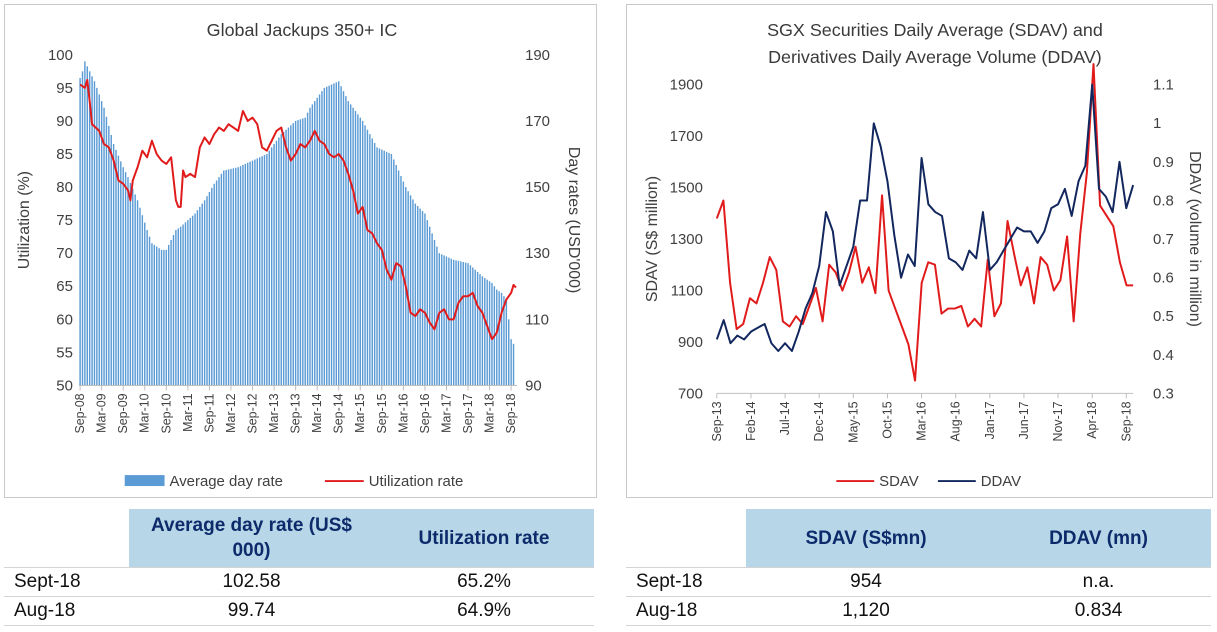 The height and width of the screenshot is (632, 1217). I want to click on utilization-line, so click(298, 209).